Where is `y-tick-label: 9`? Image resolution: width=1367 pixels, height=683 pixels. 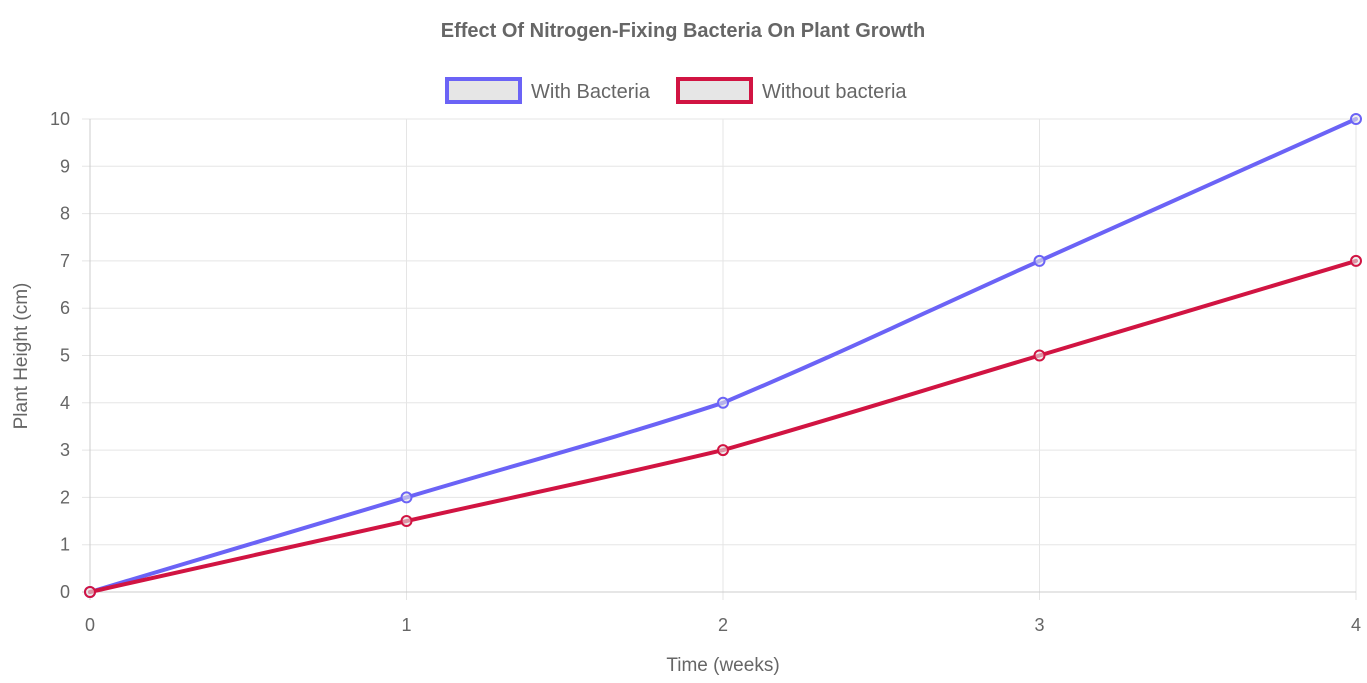
y-tick-label: 9 is located at coordinates (65, 166).